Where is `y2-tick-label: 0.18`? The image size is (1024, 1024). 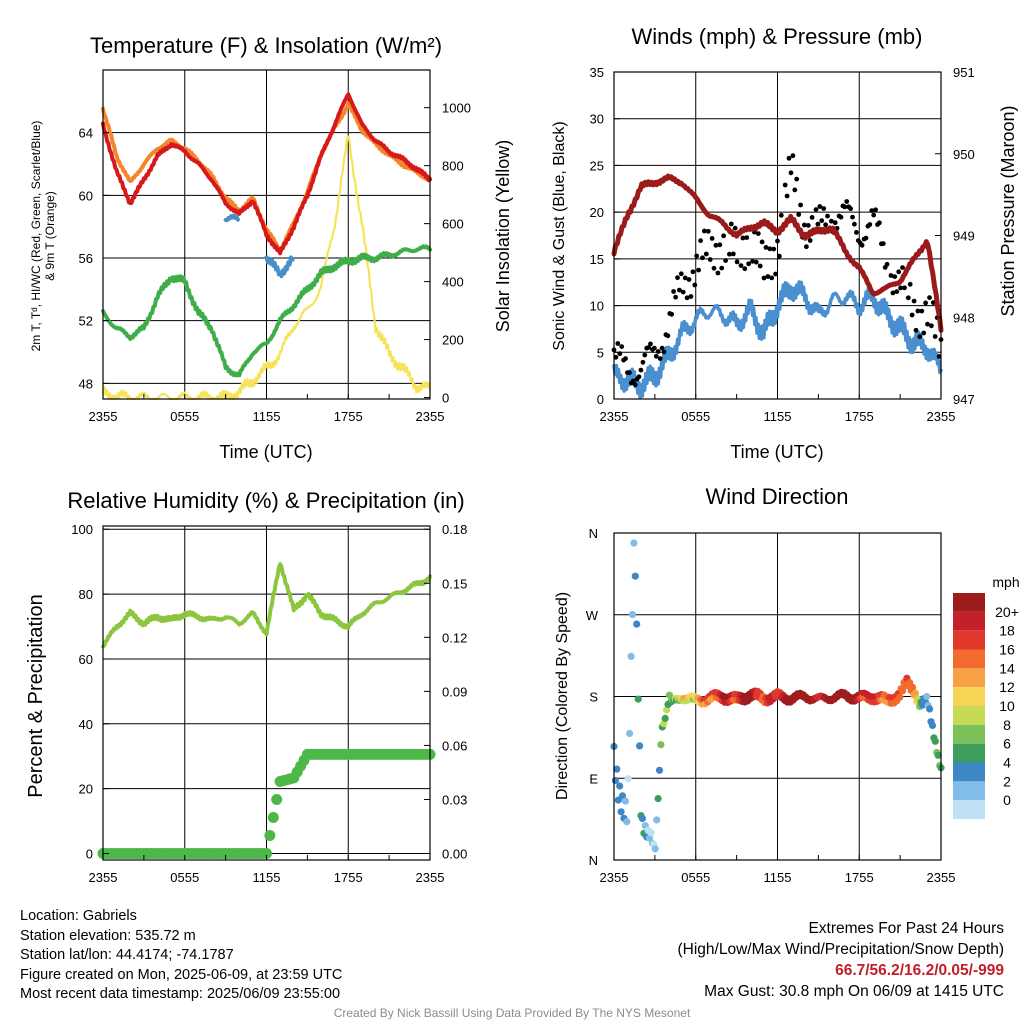
y2-tick-label: 0.18 is located at coordinates (454, 529).